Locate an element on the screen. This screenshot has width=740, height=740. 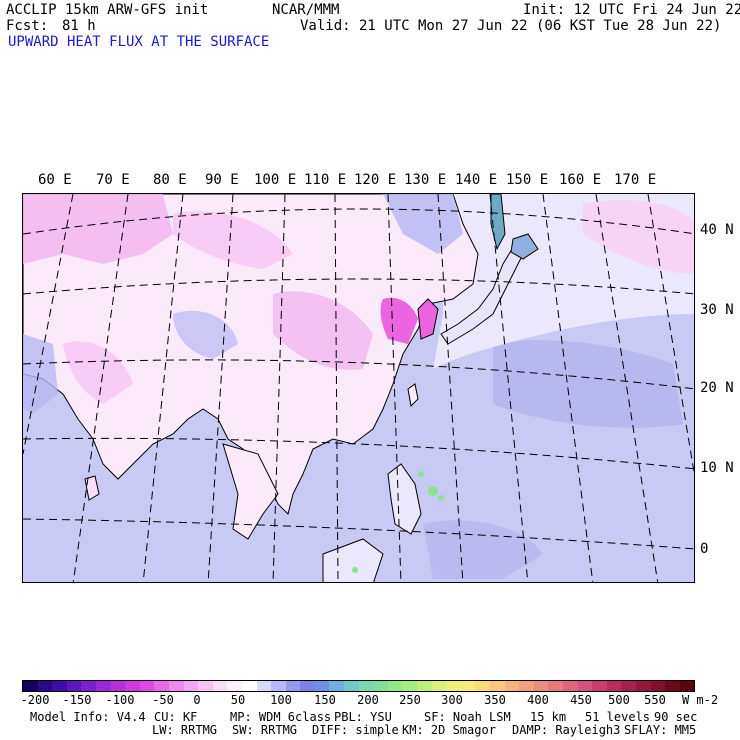
footer-sflay: SFLAY: MM5 is located at coordinates (660, 730).